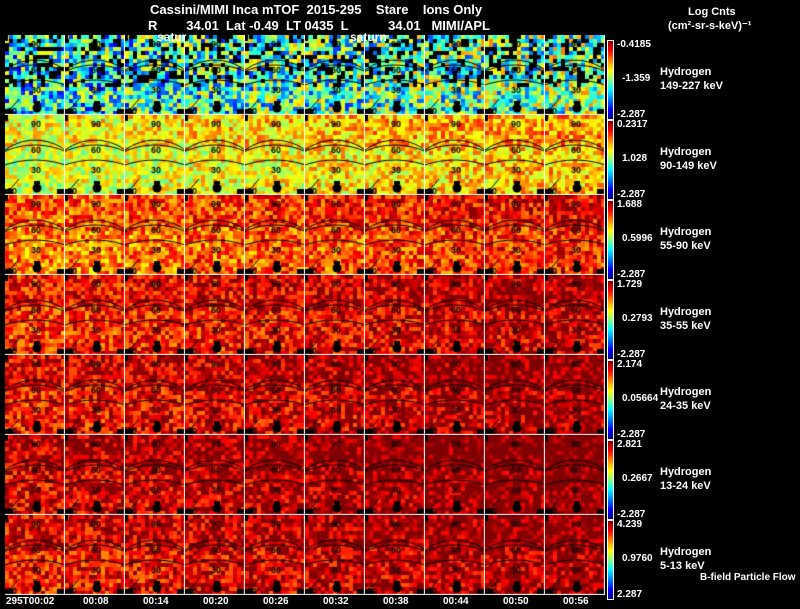 This screenshot has height=609, width=800. I want to click on colorbar-cmid-label: 0.05664, so click(640, 398).